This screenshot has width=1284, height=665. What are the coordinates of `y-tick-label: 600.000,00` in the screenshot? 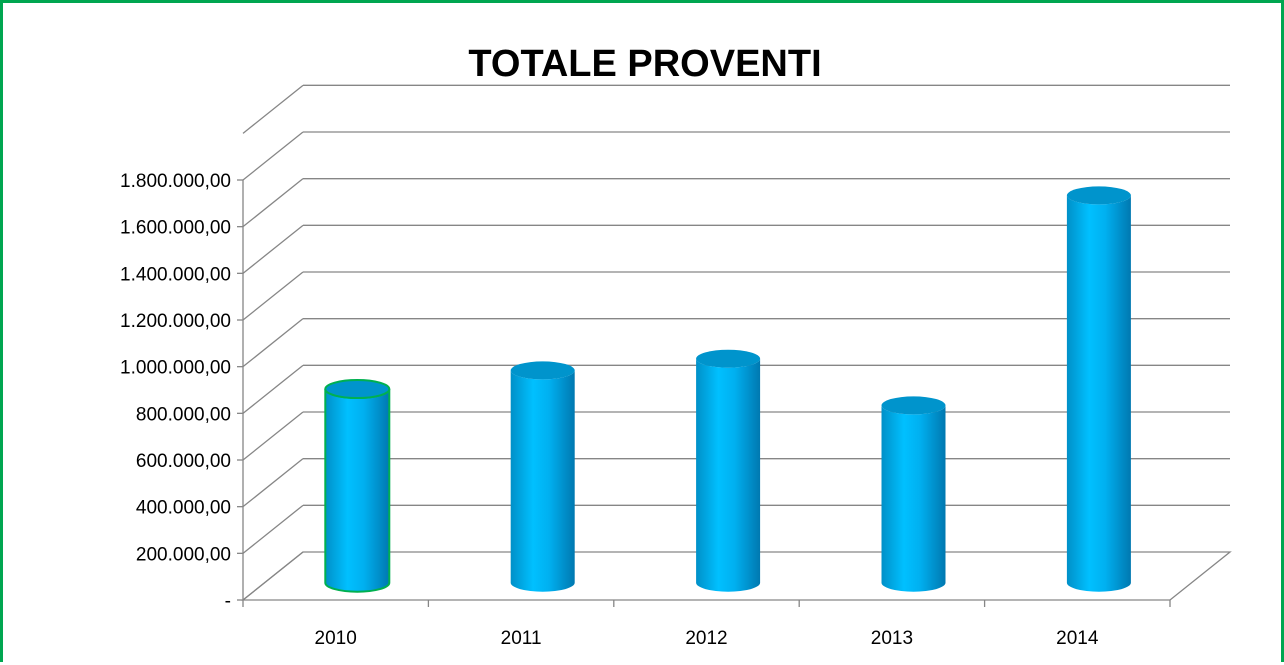 It's located at (183, 461).